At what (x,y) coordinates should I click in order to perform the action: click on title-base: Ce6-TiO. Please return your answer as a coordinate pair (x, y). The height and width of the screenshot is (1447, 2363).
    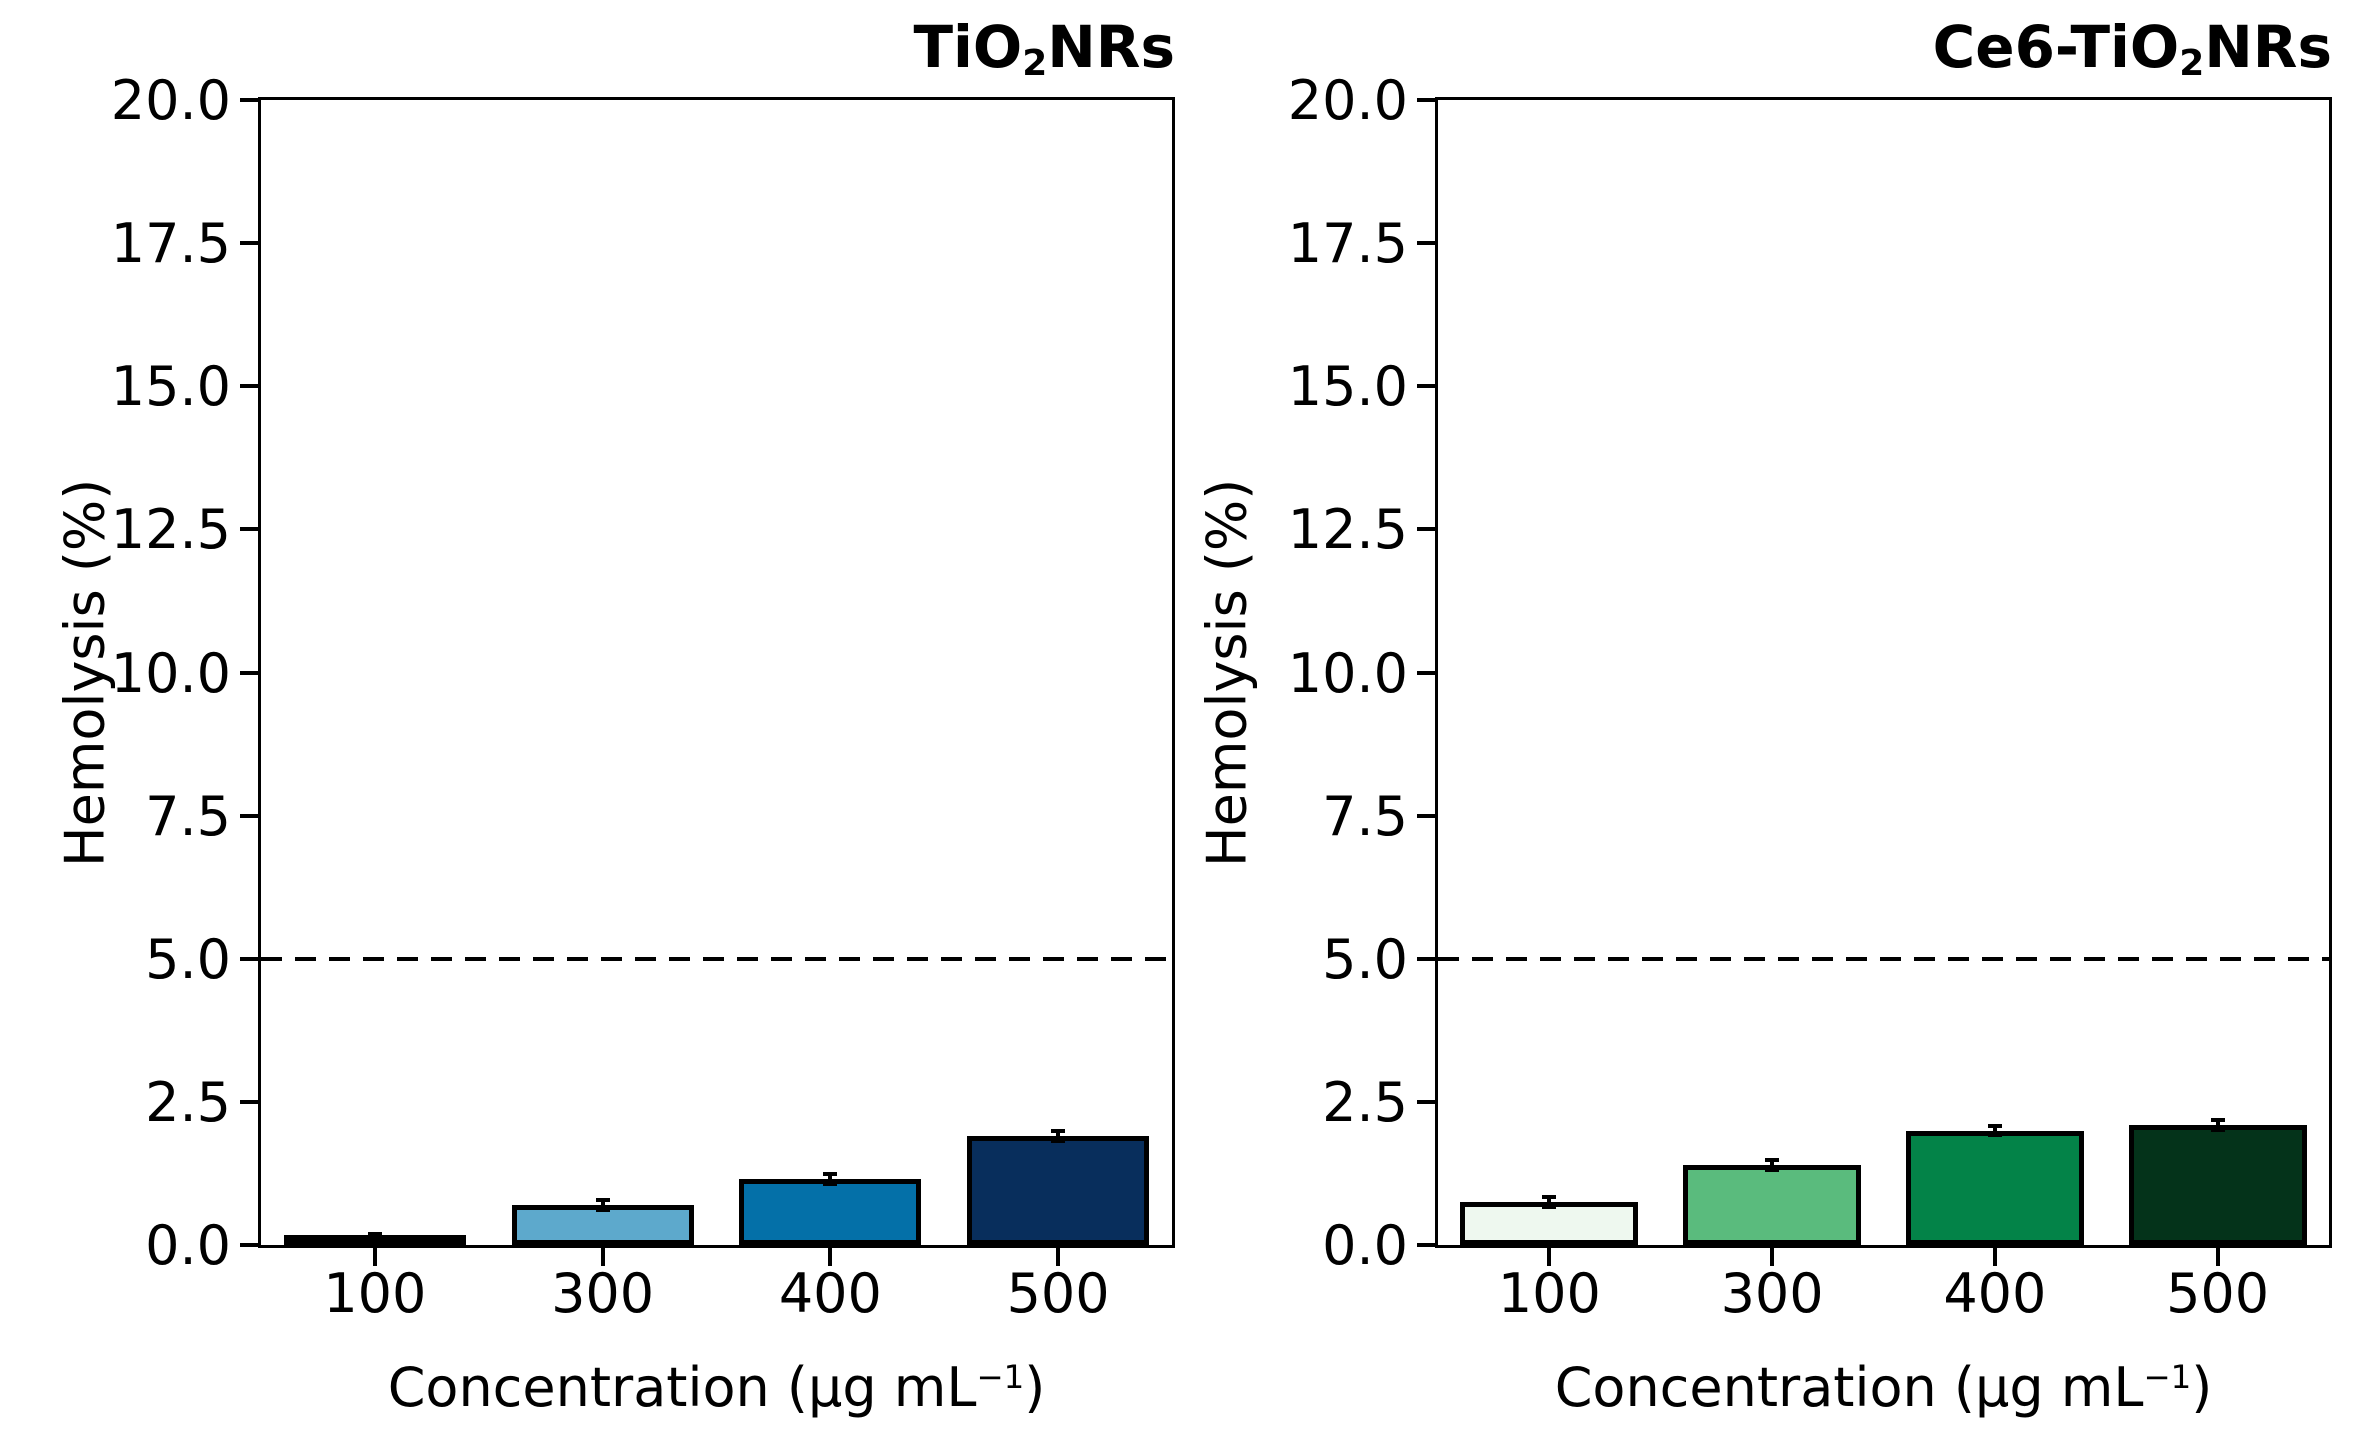
    Looking at the image, I should click on (2056, 47).